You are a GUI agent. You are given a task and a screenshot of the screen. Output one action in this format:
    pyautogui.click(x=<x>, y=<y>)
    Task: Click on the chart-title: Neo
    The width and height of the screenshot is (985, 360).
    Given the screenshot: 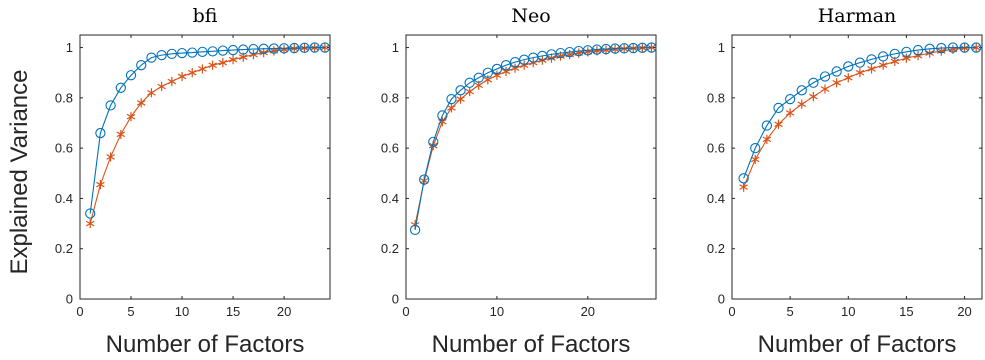 What is the action you would take?
    pyautogui.click(x=530, y=16)
    